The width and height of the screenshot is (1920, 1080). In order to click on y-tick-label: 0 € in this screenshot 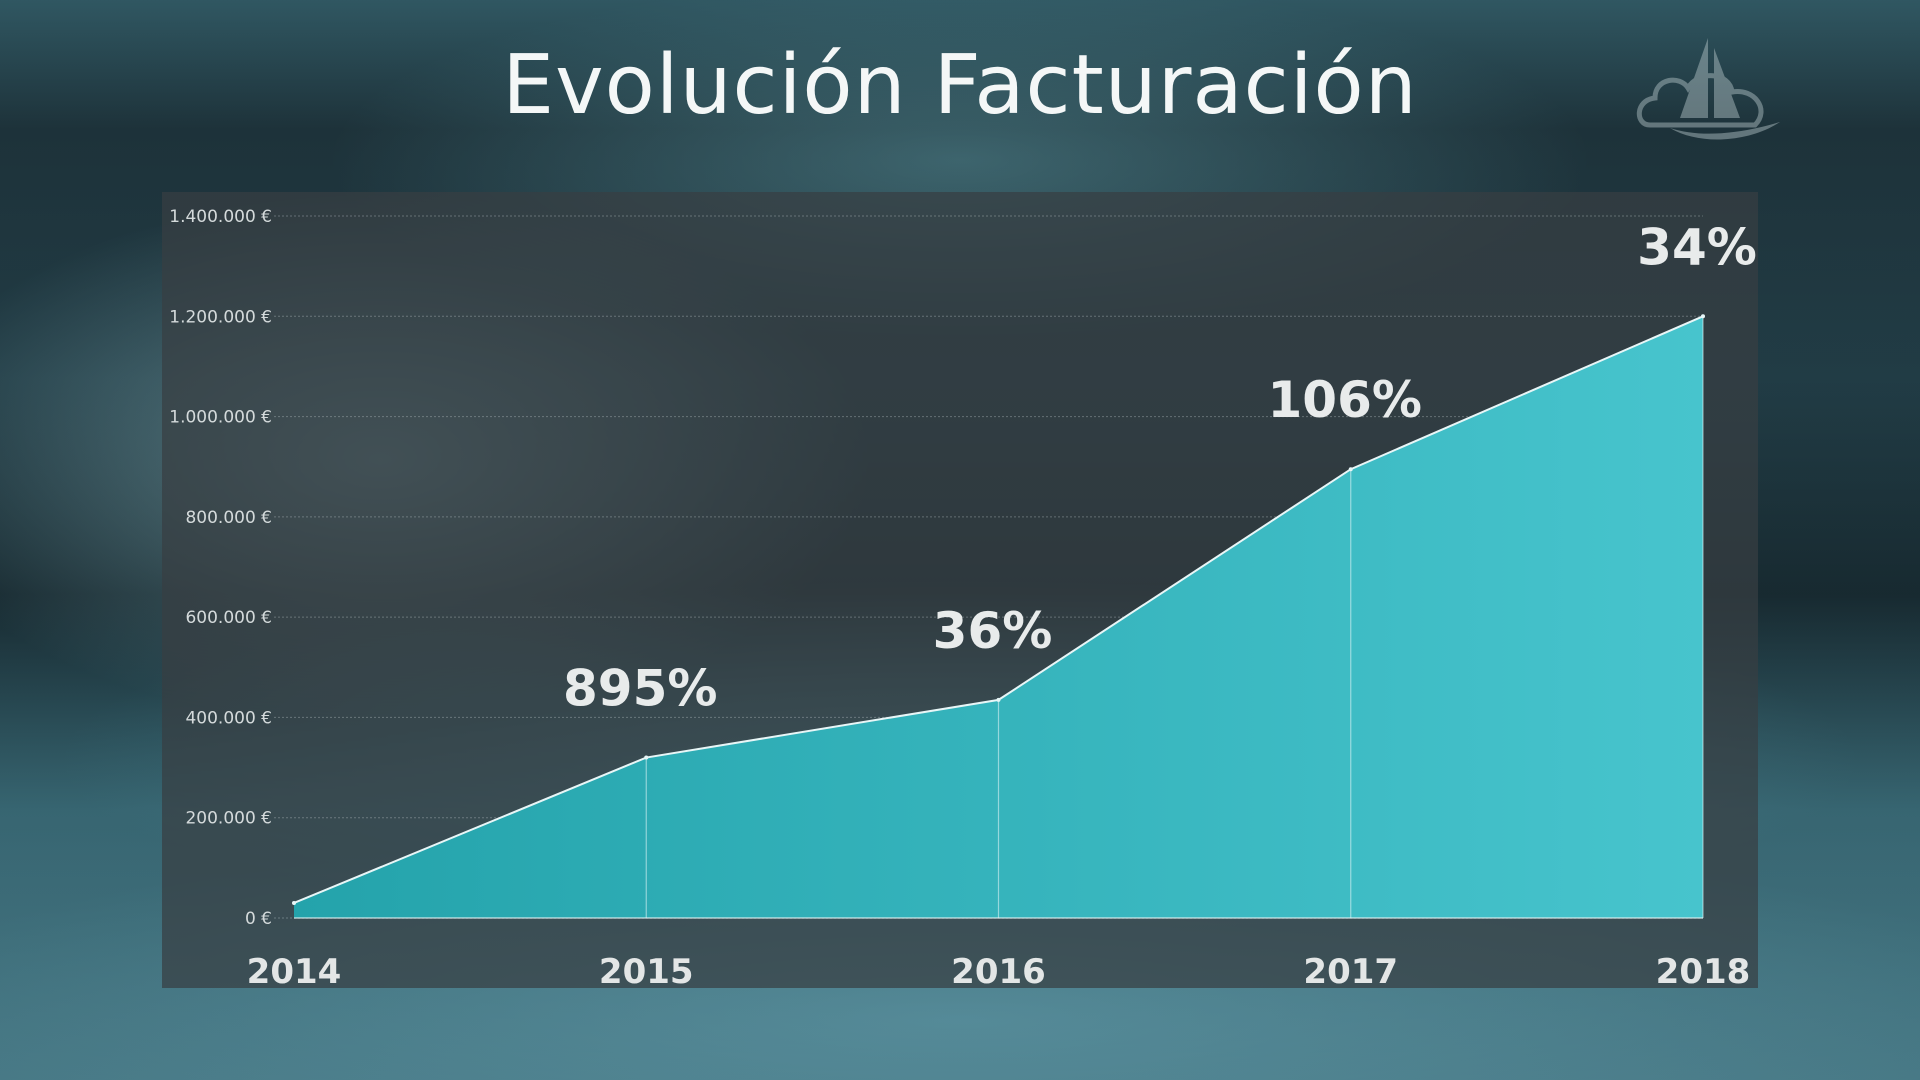, I will do `click(258, 919)`.